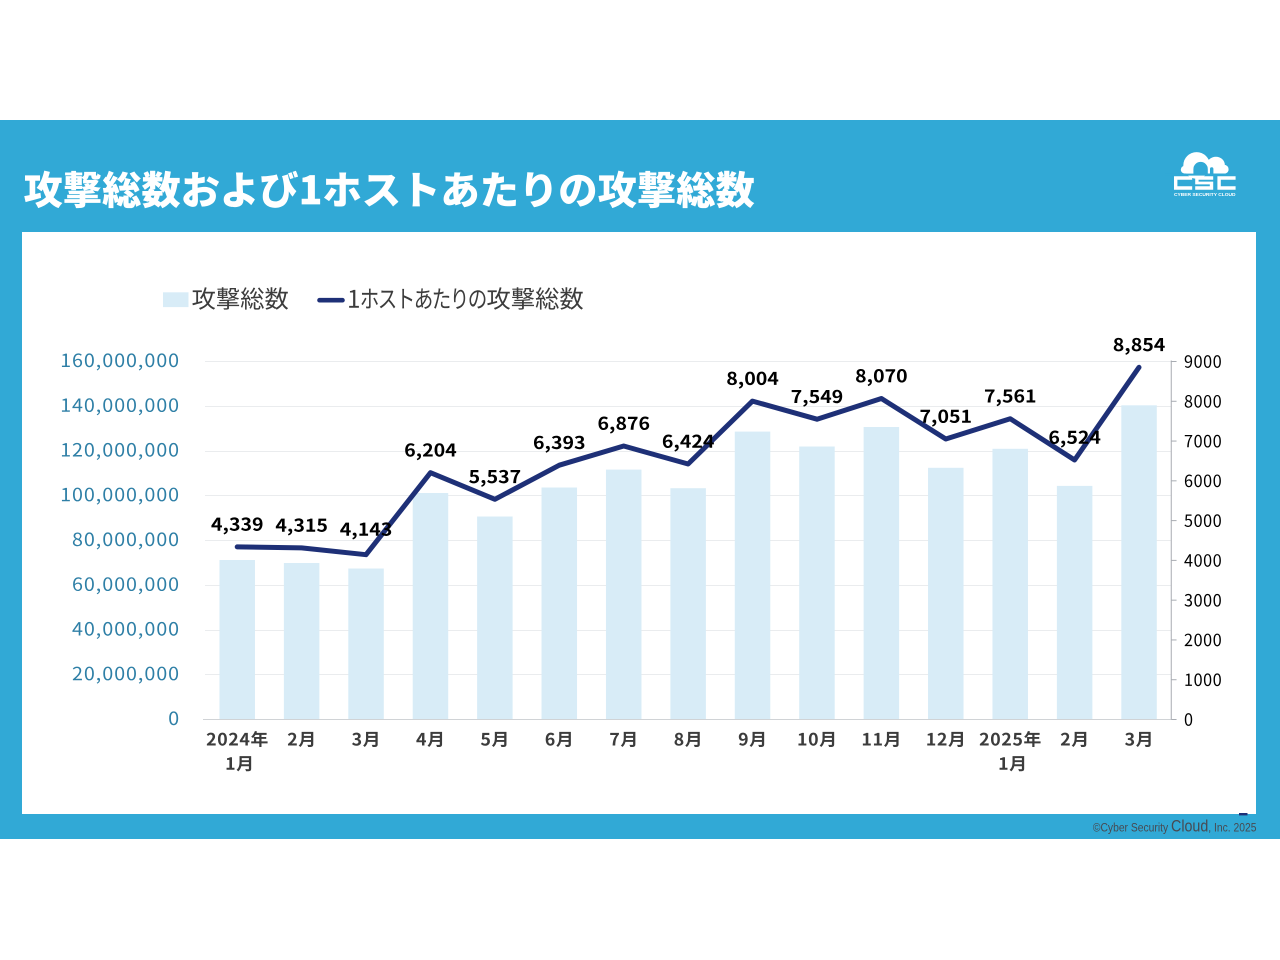 This screenshot has width=1280, height=960. I want to click on svg-text:©Cyber Security Cloud, Inc. 20: ©Cyber Security Cloud, Inc. 2025, so click(1175, 827).